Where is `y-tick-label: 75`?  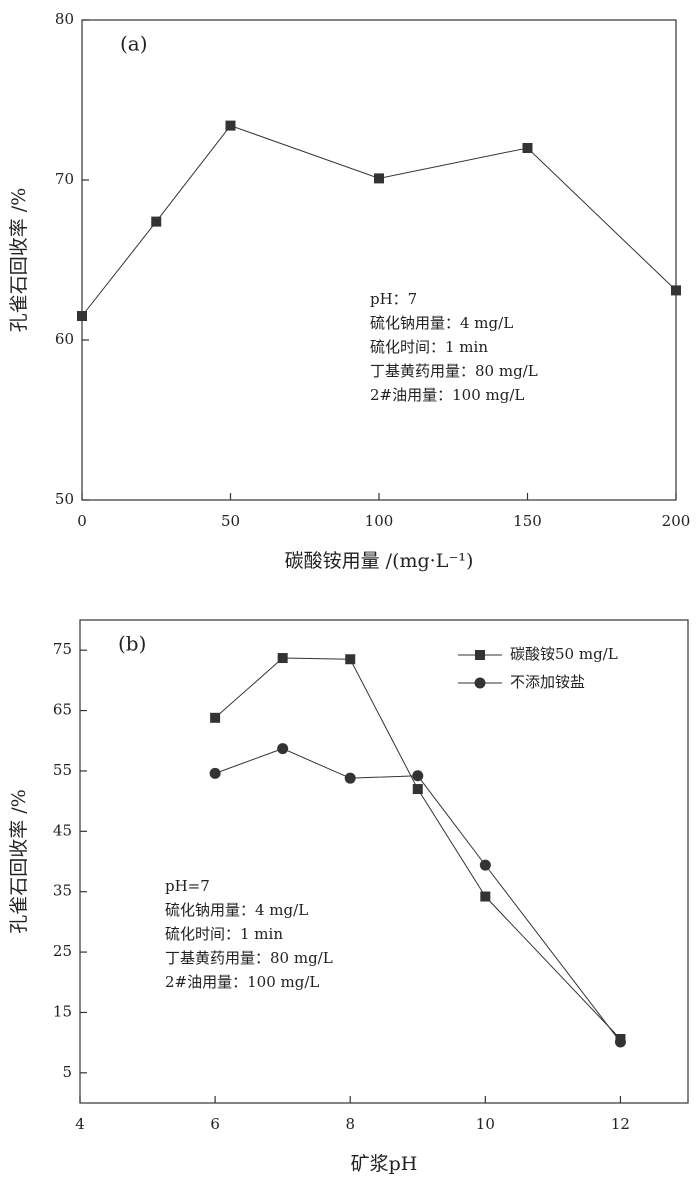
y-tick-label: 75 is located at coordinates (62, 649).